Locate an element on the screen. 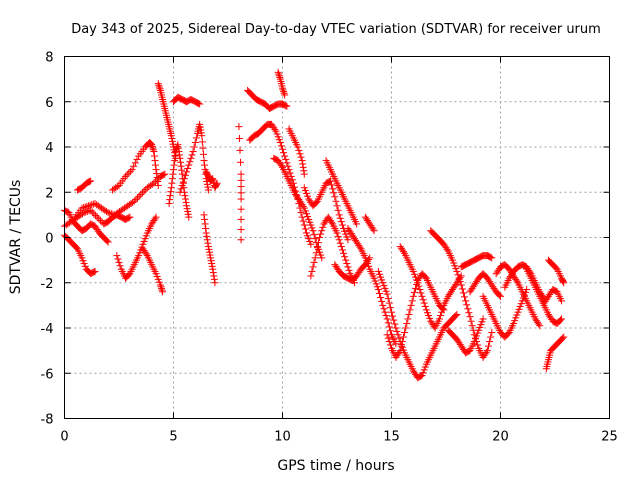  y-tick-label: -4 is located at coordinates (47, 329).